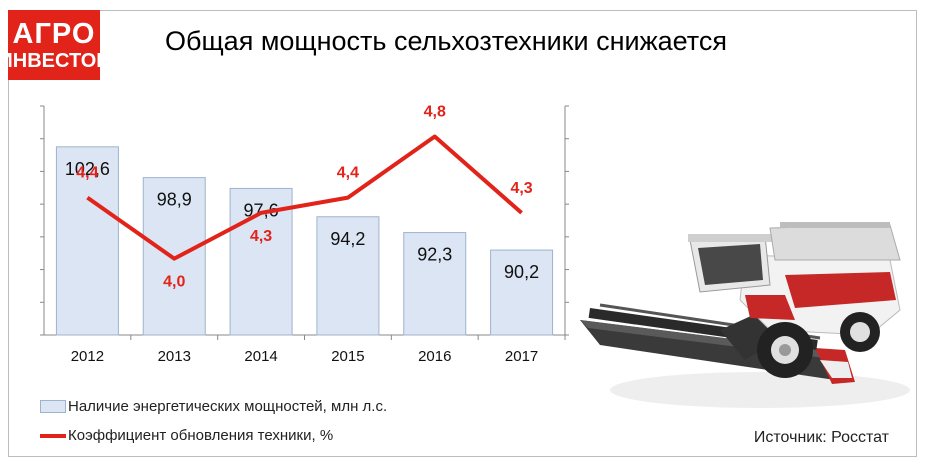 Image resolution: width=925 pixels, height=462 pixels. What do you see at coordinates (174, 282) in the screenshot?
I see `line-value-label: 4,0` at bounding box center [174, 282].